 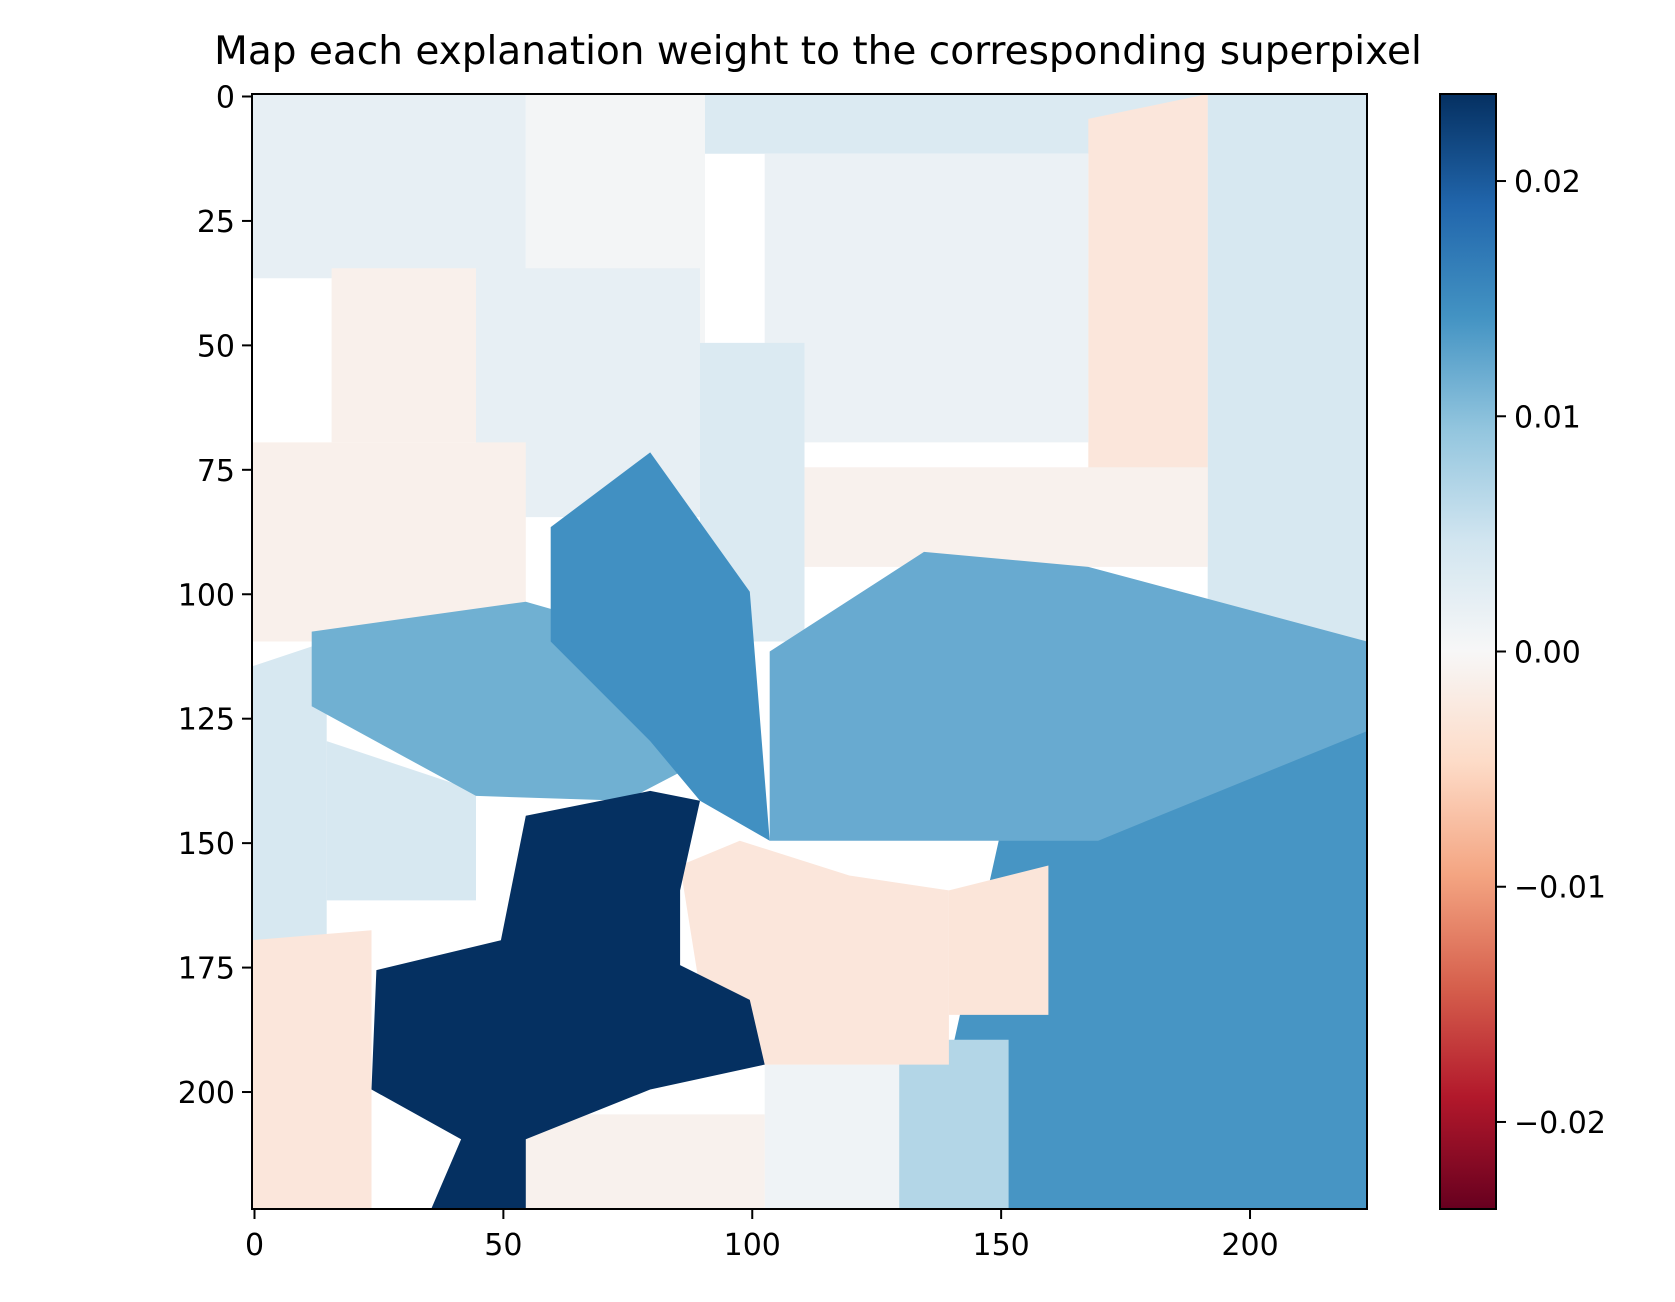 I want to click on colorbar-axis: 0.02 0.01 0.00 −0.01 −0.02, so click(x=1551, y=653).